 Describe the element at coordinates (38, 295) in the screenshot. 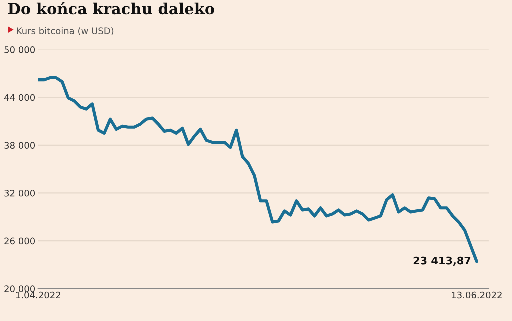

I see `x-tick-label: 1.04.2022` at that location.